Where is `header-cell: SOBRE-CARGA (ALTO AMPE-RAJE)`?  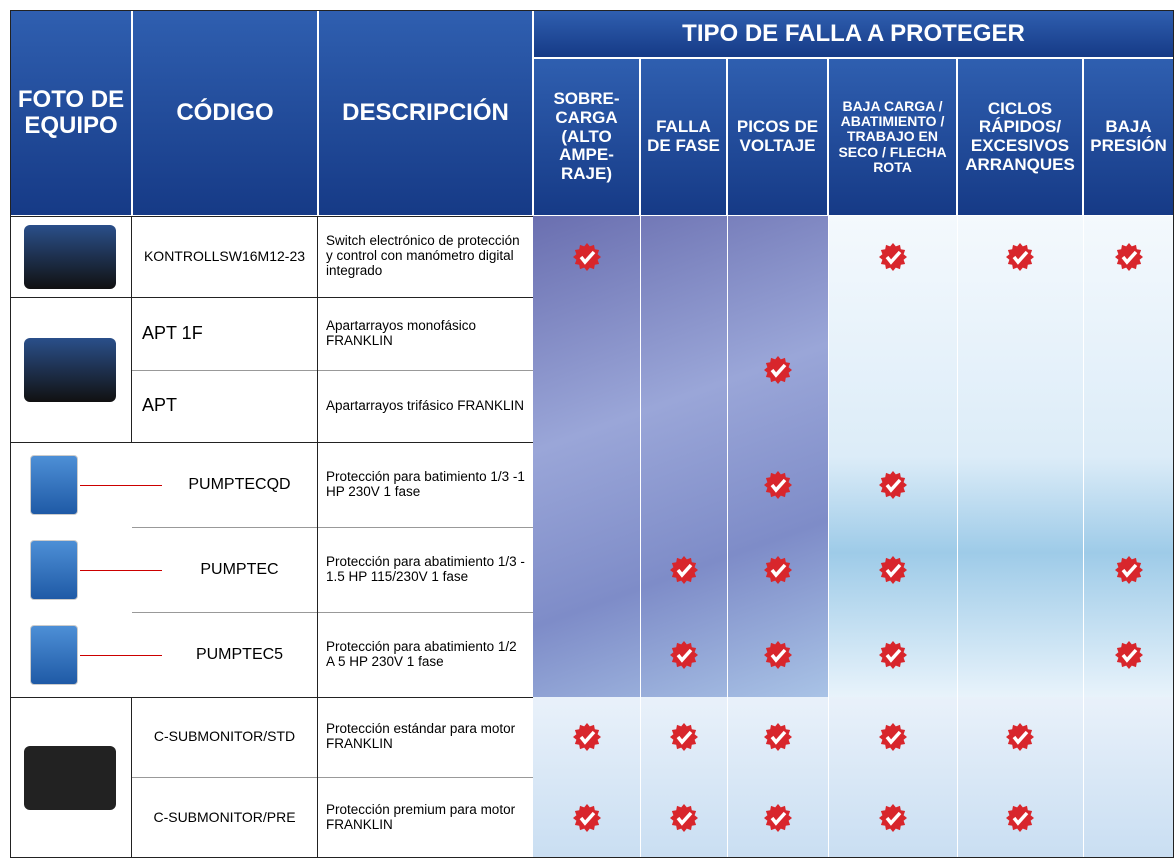
header-cell: SOBRE-CARGA (ALTO AMPE-RAJE) is located at coordinates (586, 137).